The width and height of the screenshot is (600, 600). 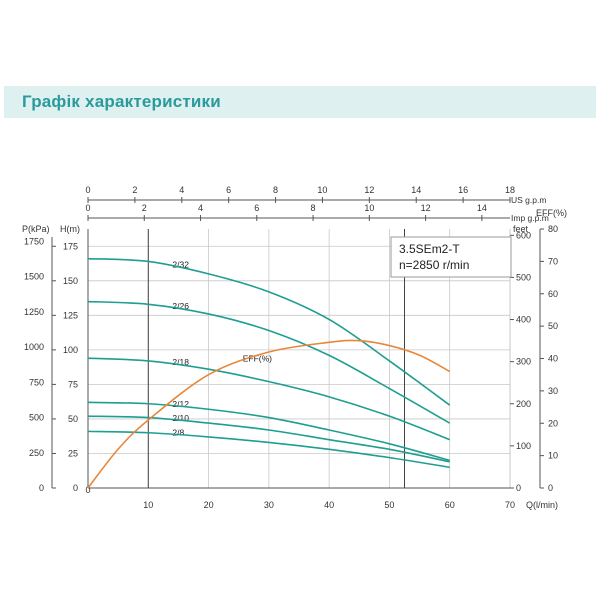 What do you see at coordinates (36, 382) in the screenshot?
I see `pressure-tick-label: 750` at bounding box center [36, 382].